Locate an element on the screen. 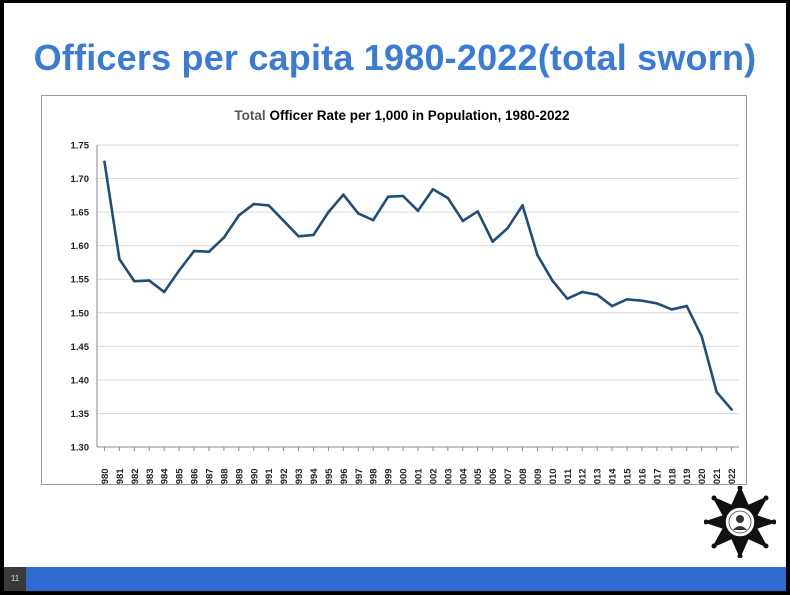 This screenshot has width=790, height=595. x-tick-label: 1985 is located at coordinates (180, 476).